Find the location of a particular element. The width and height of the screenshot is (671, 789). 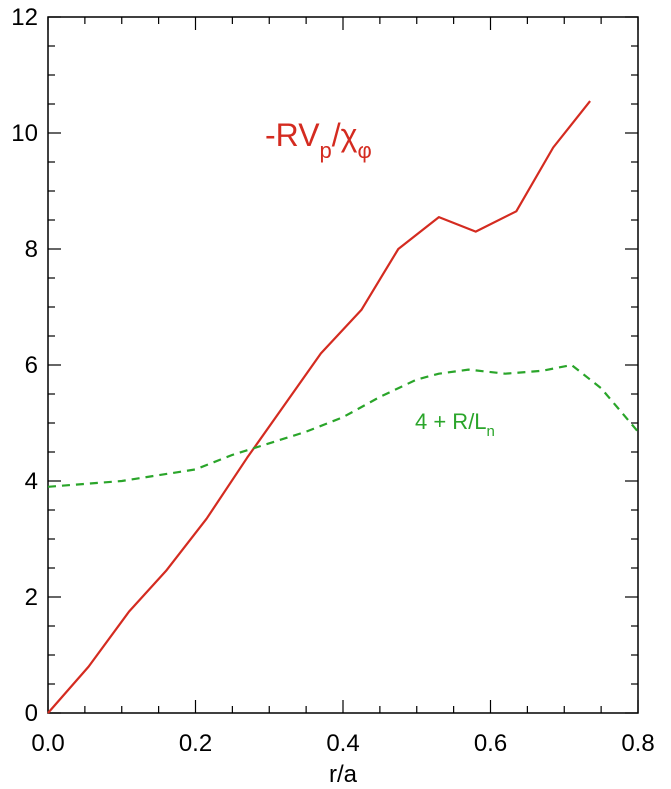

series-label-red-main: -RV is located at coordinates (292, 135).